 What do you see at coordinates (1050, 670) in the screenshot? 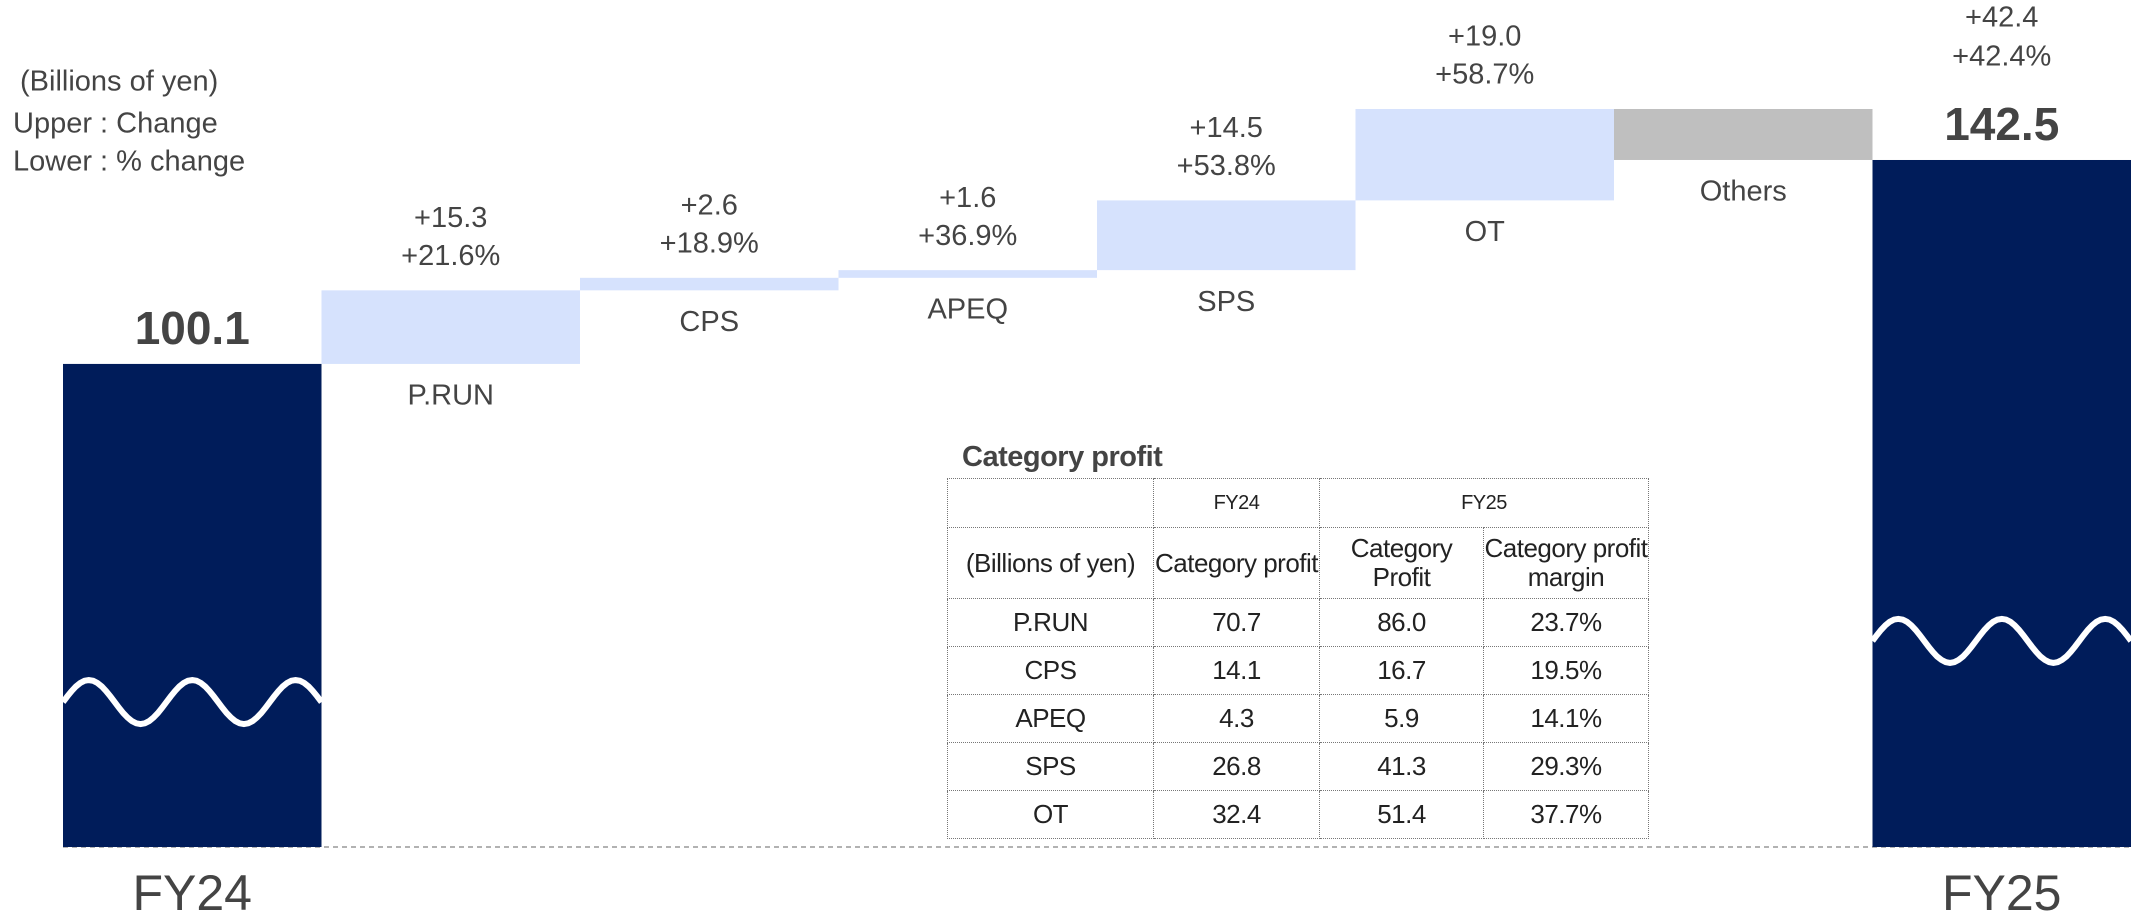
I see `table-cell: CPS` at bounding box center [1050, 670].